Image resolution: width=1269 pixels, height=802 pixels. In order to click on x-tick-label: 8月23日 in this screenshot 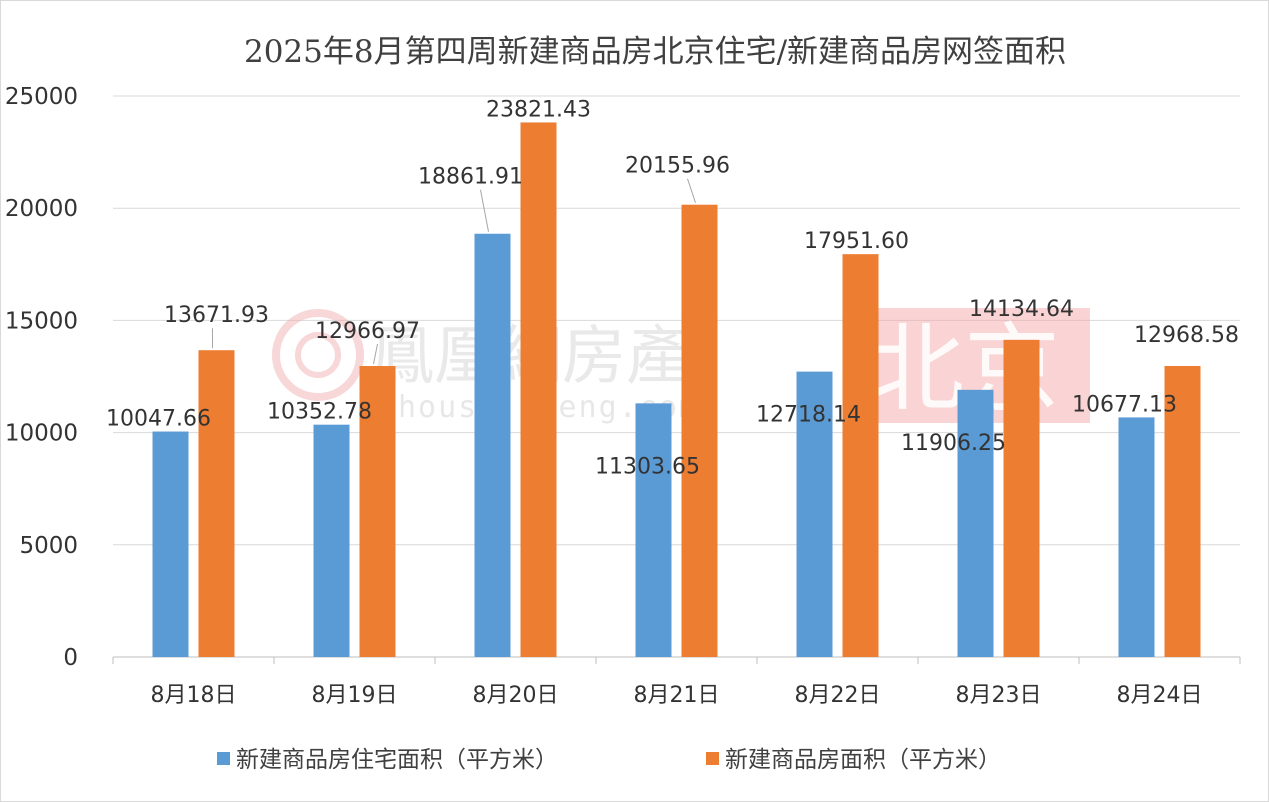, I will do `click(999, 695)`.